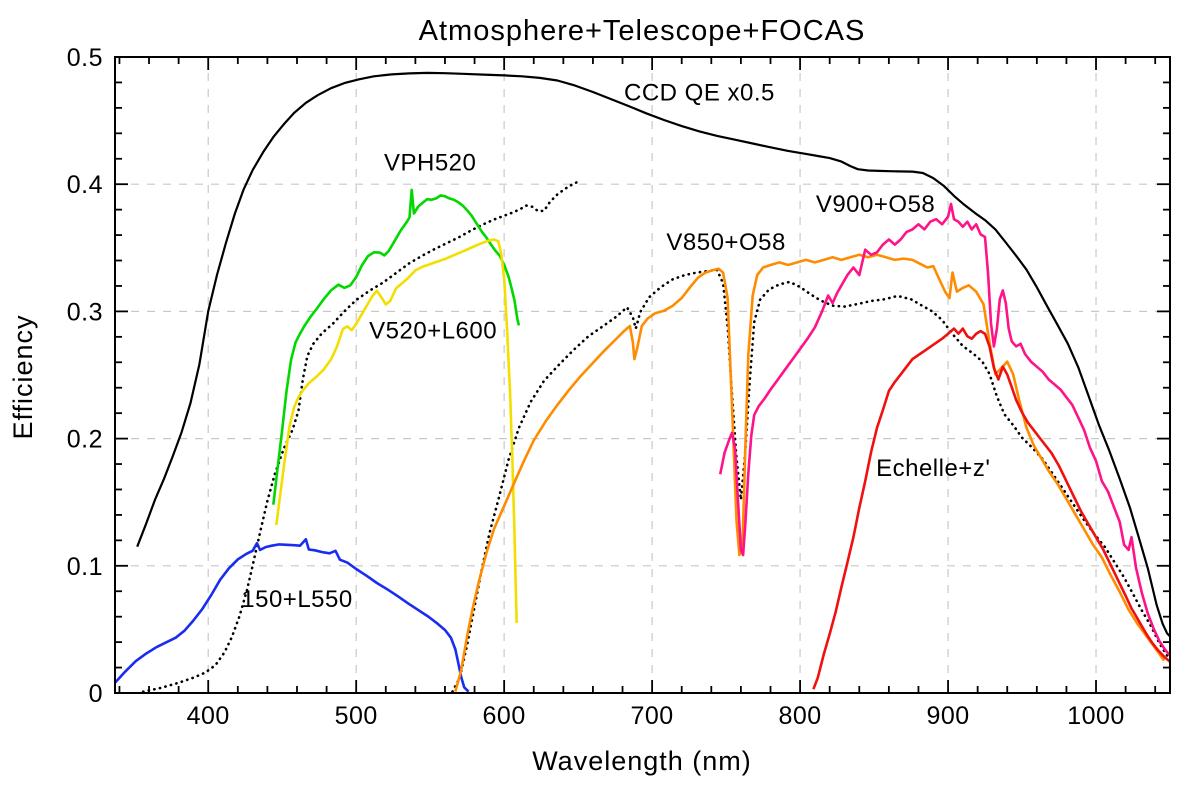 The height and width of the screenshot is (789, 1200). I want to click on x-tick-label-700: 700, so click(652, 716).